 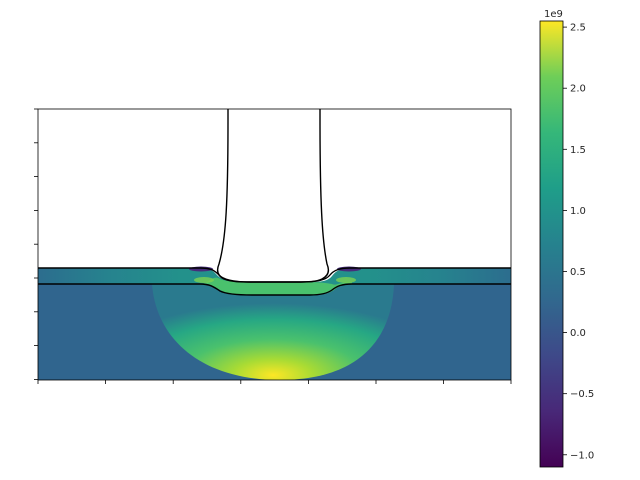 I want to click on hotspot-left, so click(x=204, y=280).